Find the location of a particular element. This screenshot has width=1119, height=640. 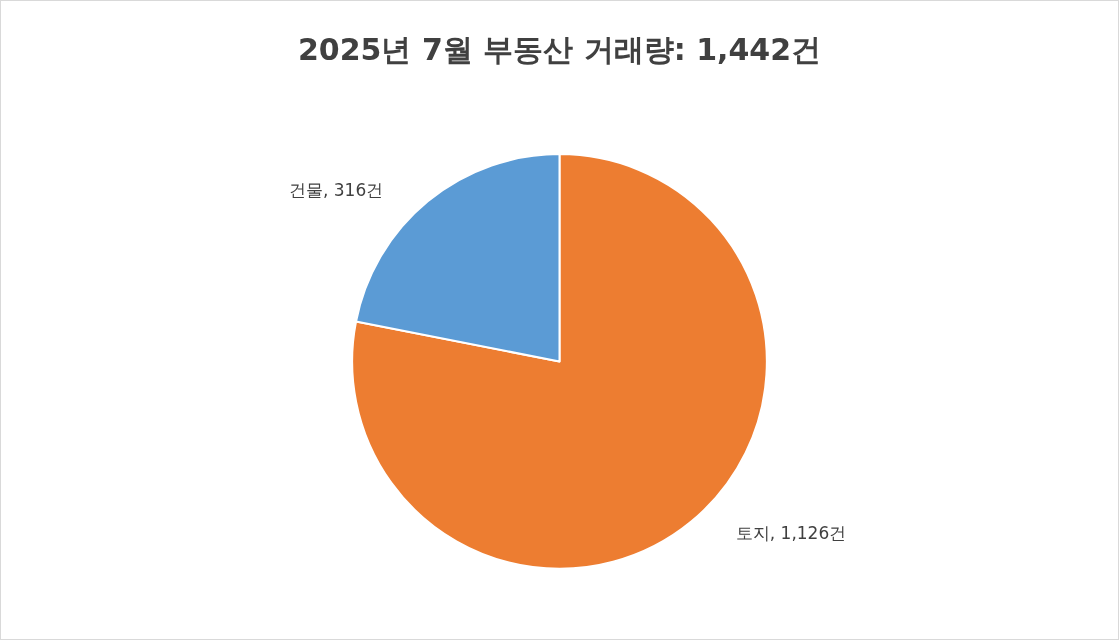

slice-label: 건물, 316건 is located at coordinates (336, 189).